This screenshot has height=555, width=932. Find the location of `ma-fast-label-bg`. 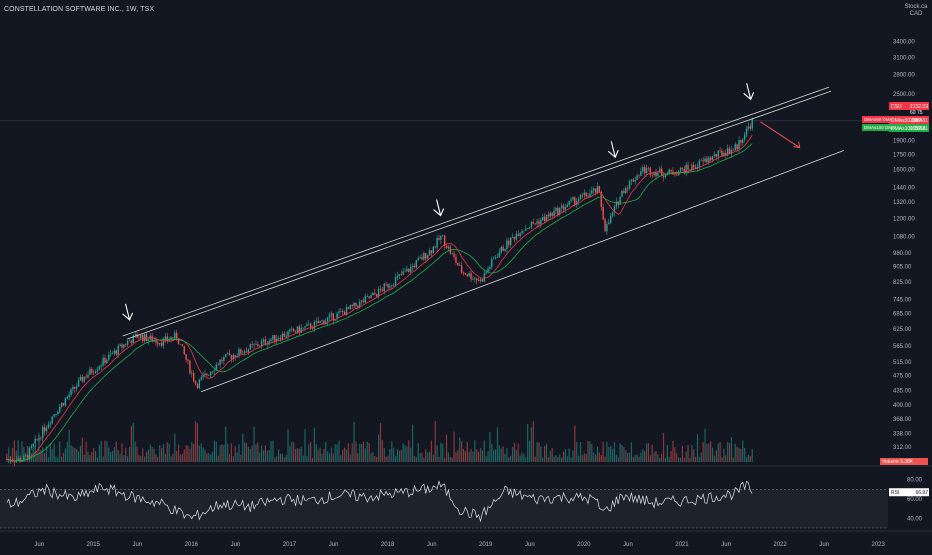

ma-fast-label-bg is located at coordinates (909, 120).